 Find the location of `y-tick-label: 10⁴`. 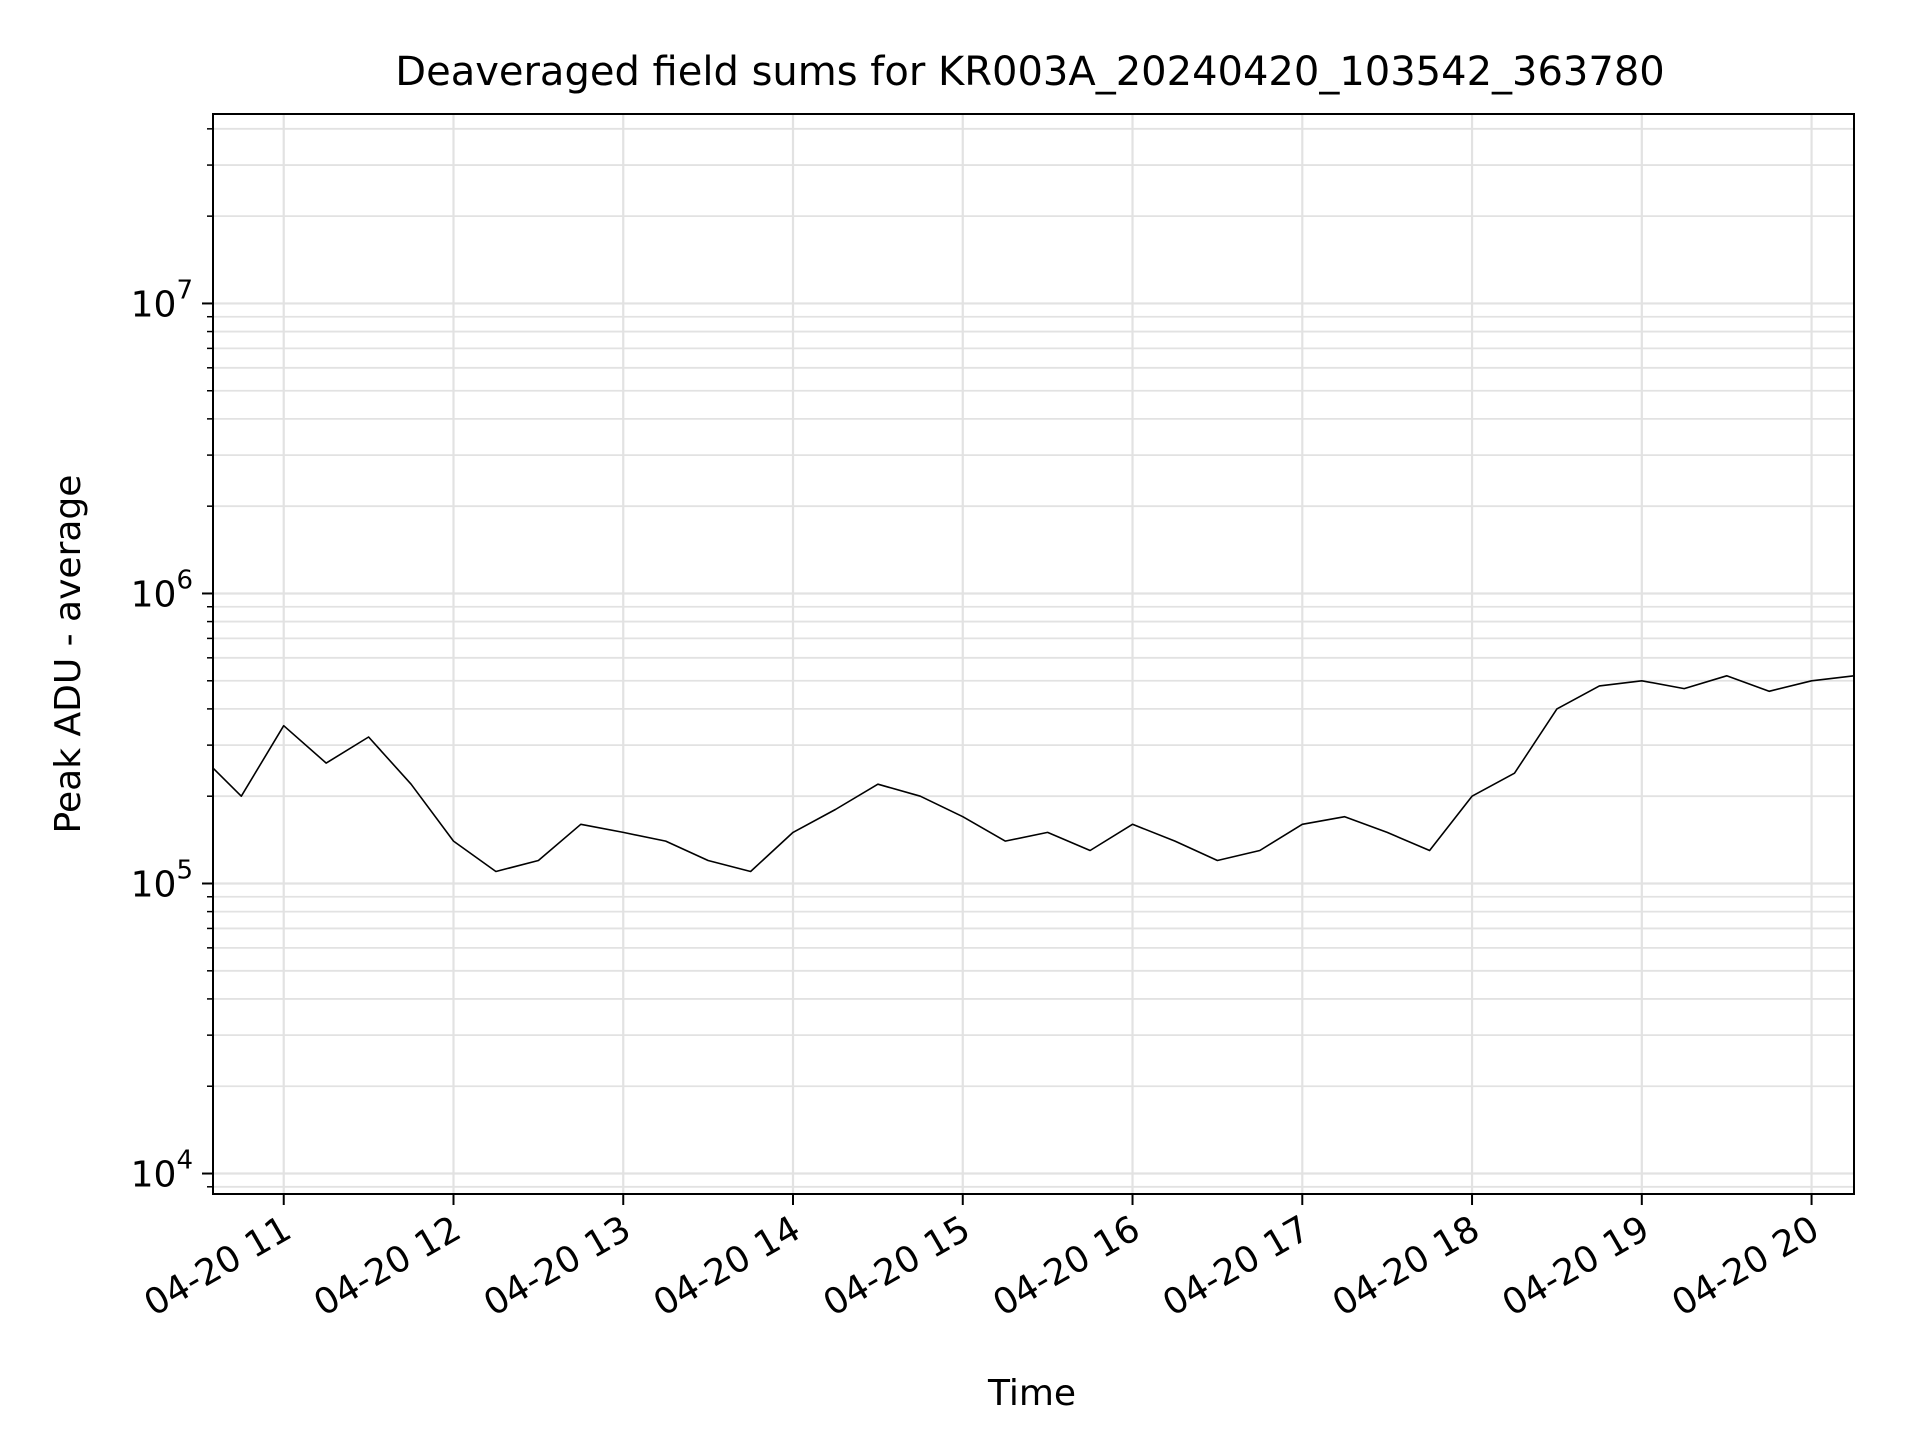

y-tick-label: 10⁴ is located at coordinates (162, 1171).